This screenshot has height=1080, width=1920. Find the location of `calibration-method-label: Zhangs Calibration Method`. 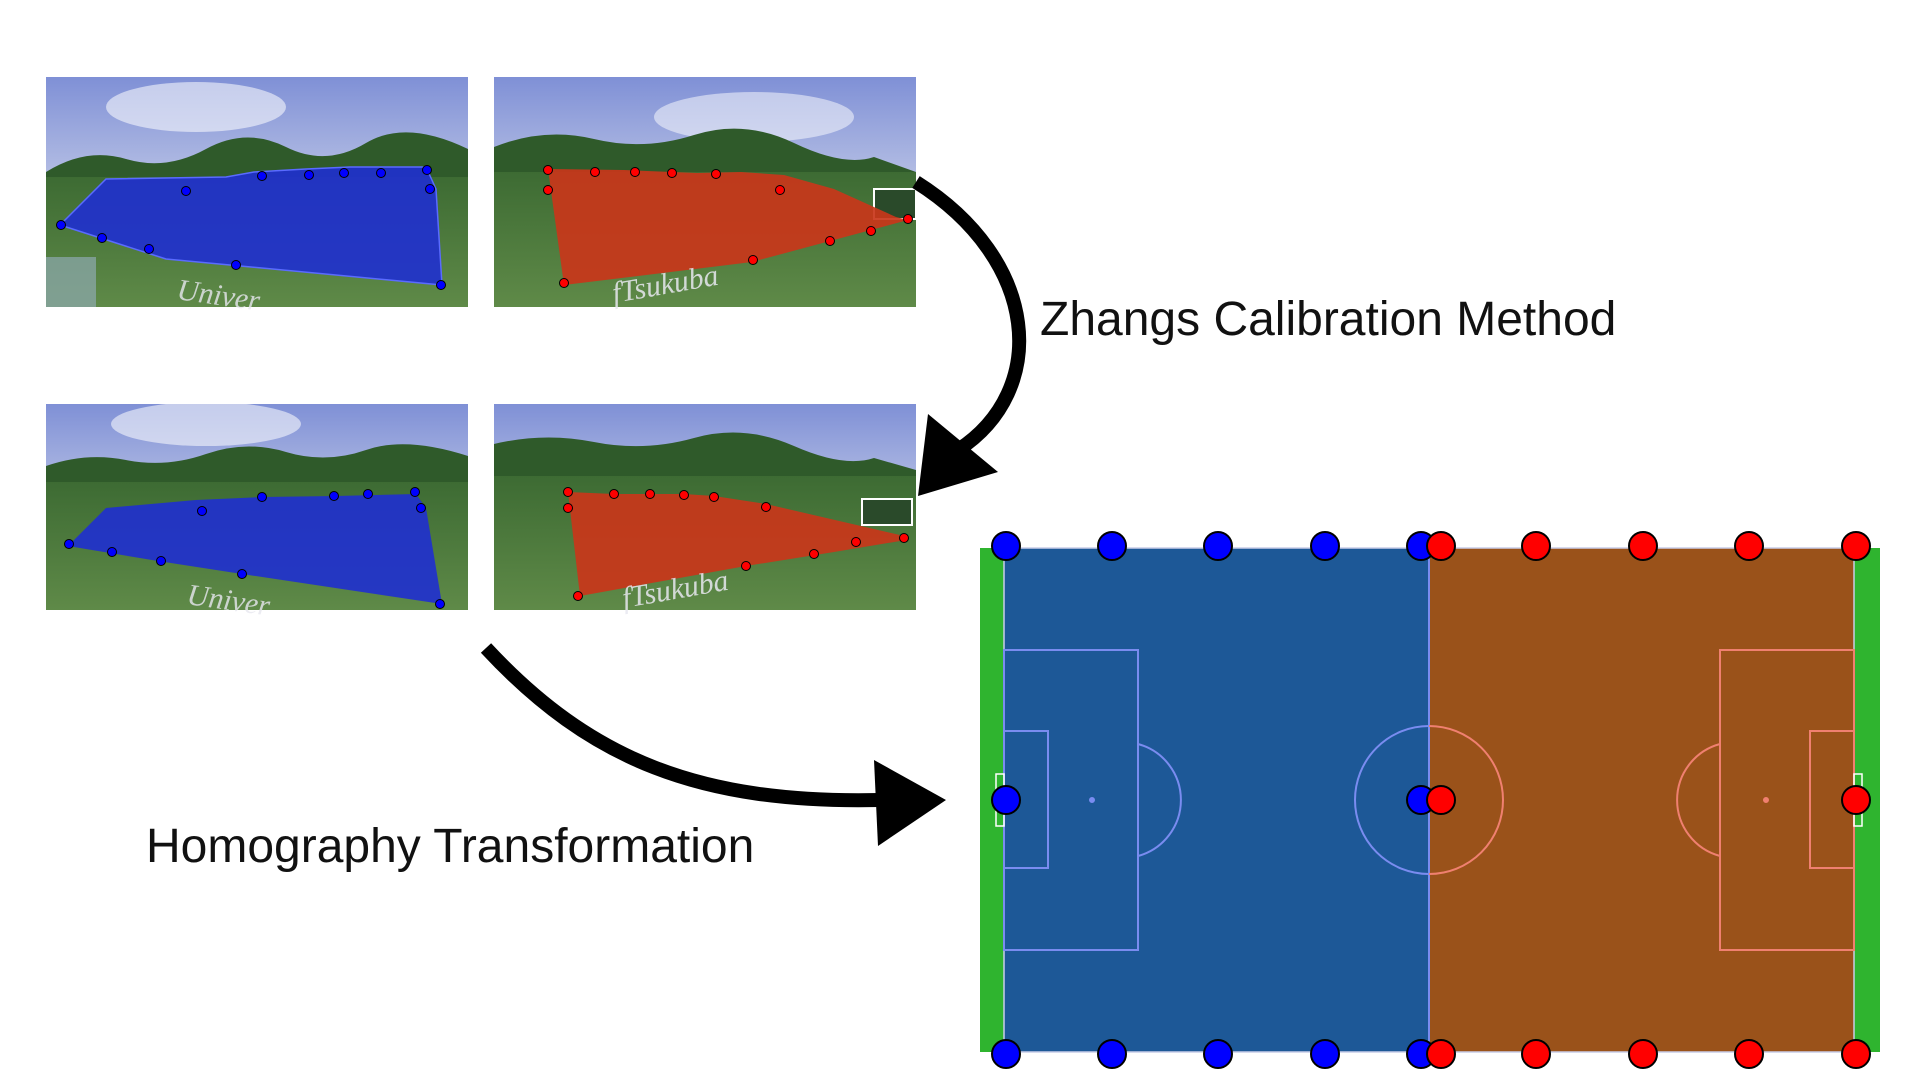

calibration-method-label: Zhangs Calibration Method is located at coordinates (1328, 319).